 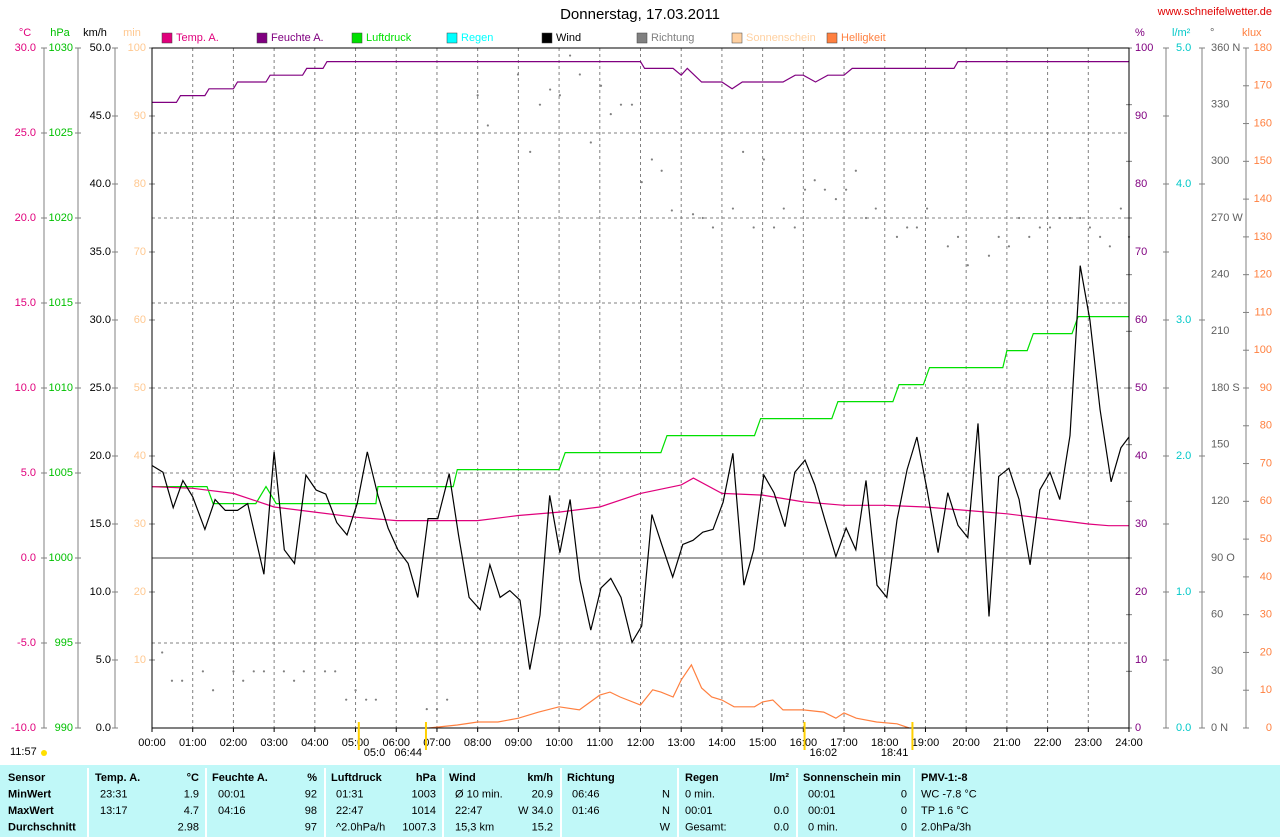 What do you see at coordinates (1263, 48) in the screenshot?
I see `y-tick-label: 180` at bounding box center [1263, 48].